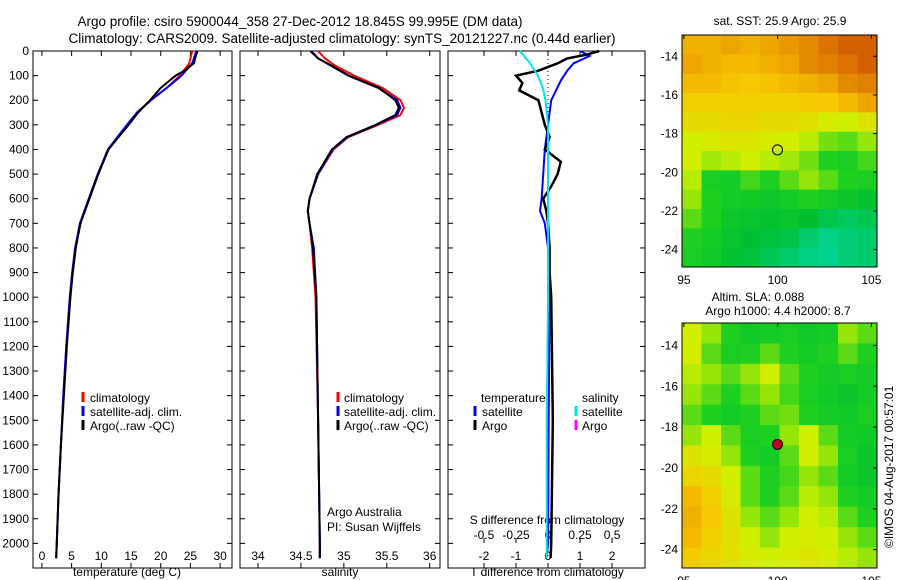  What do you see at coordinates (516, 556) in the screenshot?
I see `x-tick-label: -1` at bounding box center [516, 556].